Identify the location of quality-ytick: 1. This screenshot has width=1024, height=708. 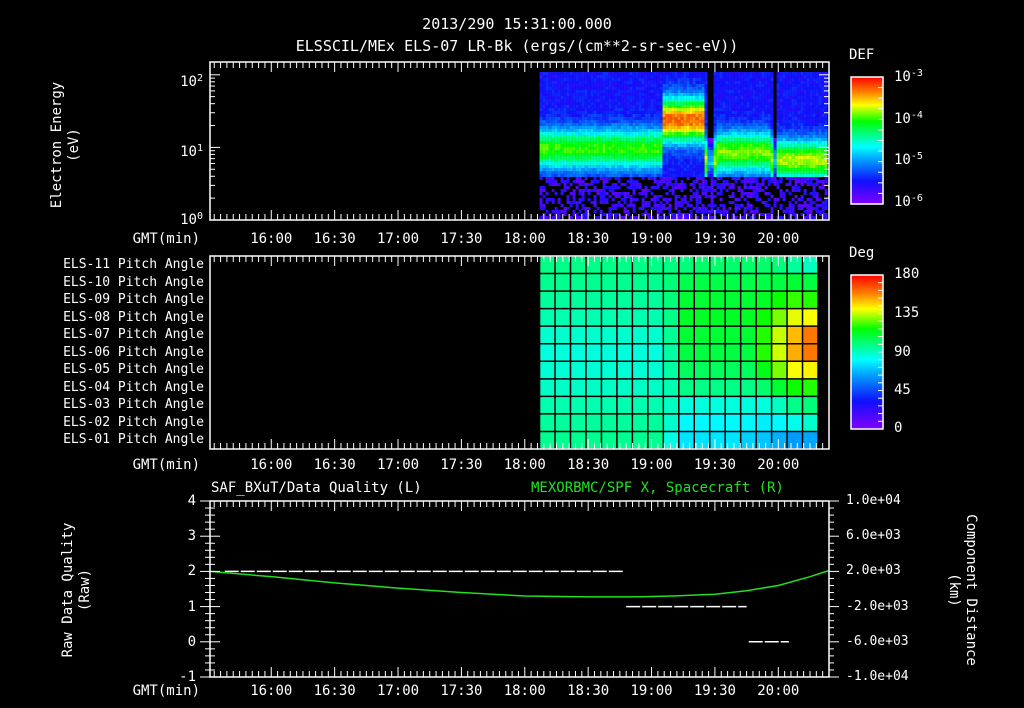
(191, 606).